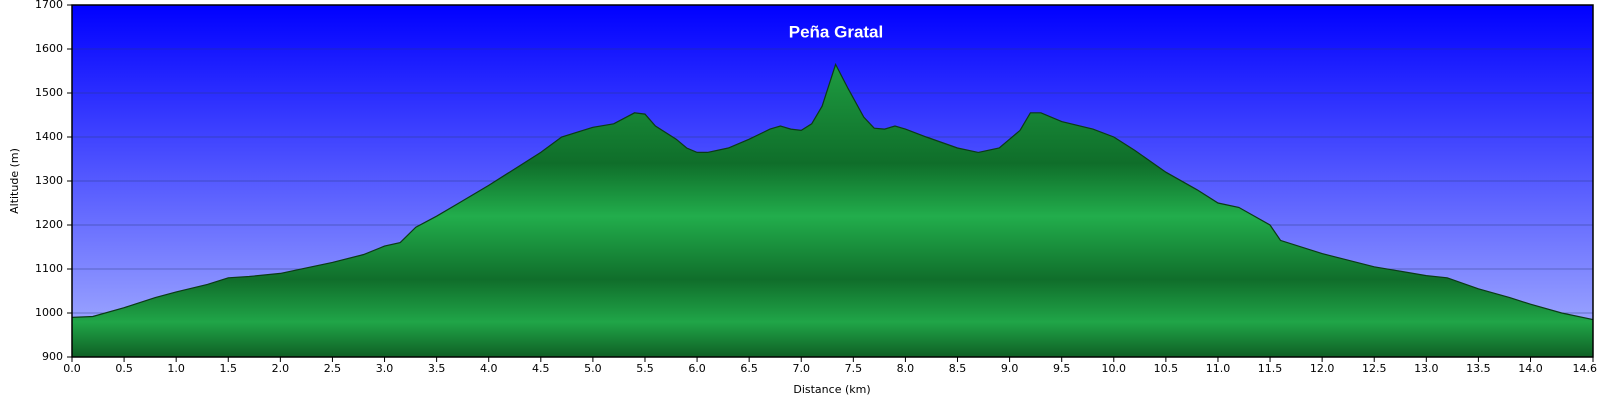 The width and height of the screenshot is (1600, 400). What do you see at coordinates (1322, 368) in the screenshot?
I see `x-tick-label: 12.0` at bounding box center [1322, 368].